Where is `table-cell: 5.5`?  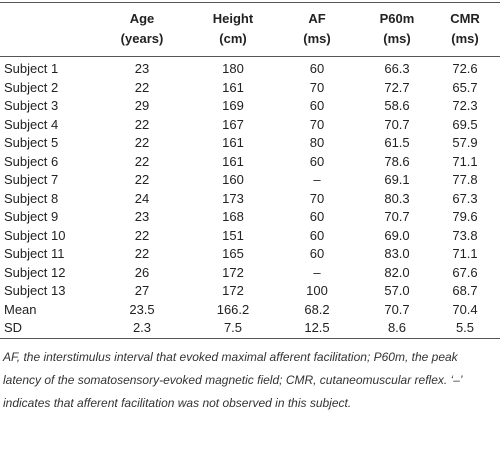 table-cell: 5.5 is located at coordinates (465, 327).